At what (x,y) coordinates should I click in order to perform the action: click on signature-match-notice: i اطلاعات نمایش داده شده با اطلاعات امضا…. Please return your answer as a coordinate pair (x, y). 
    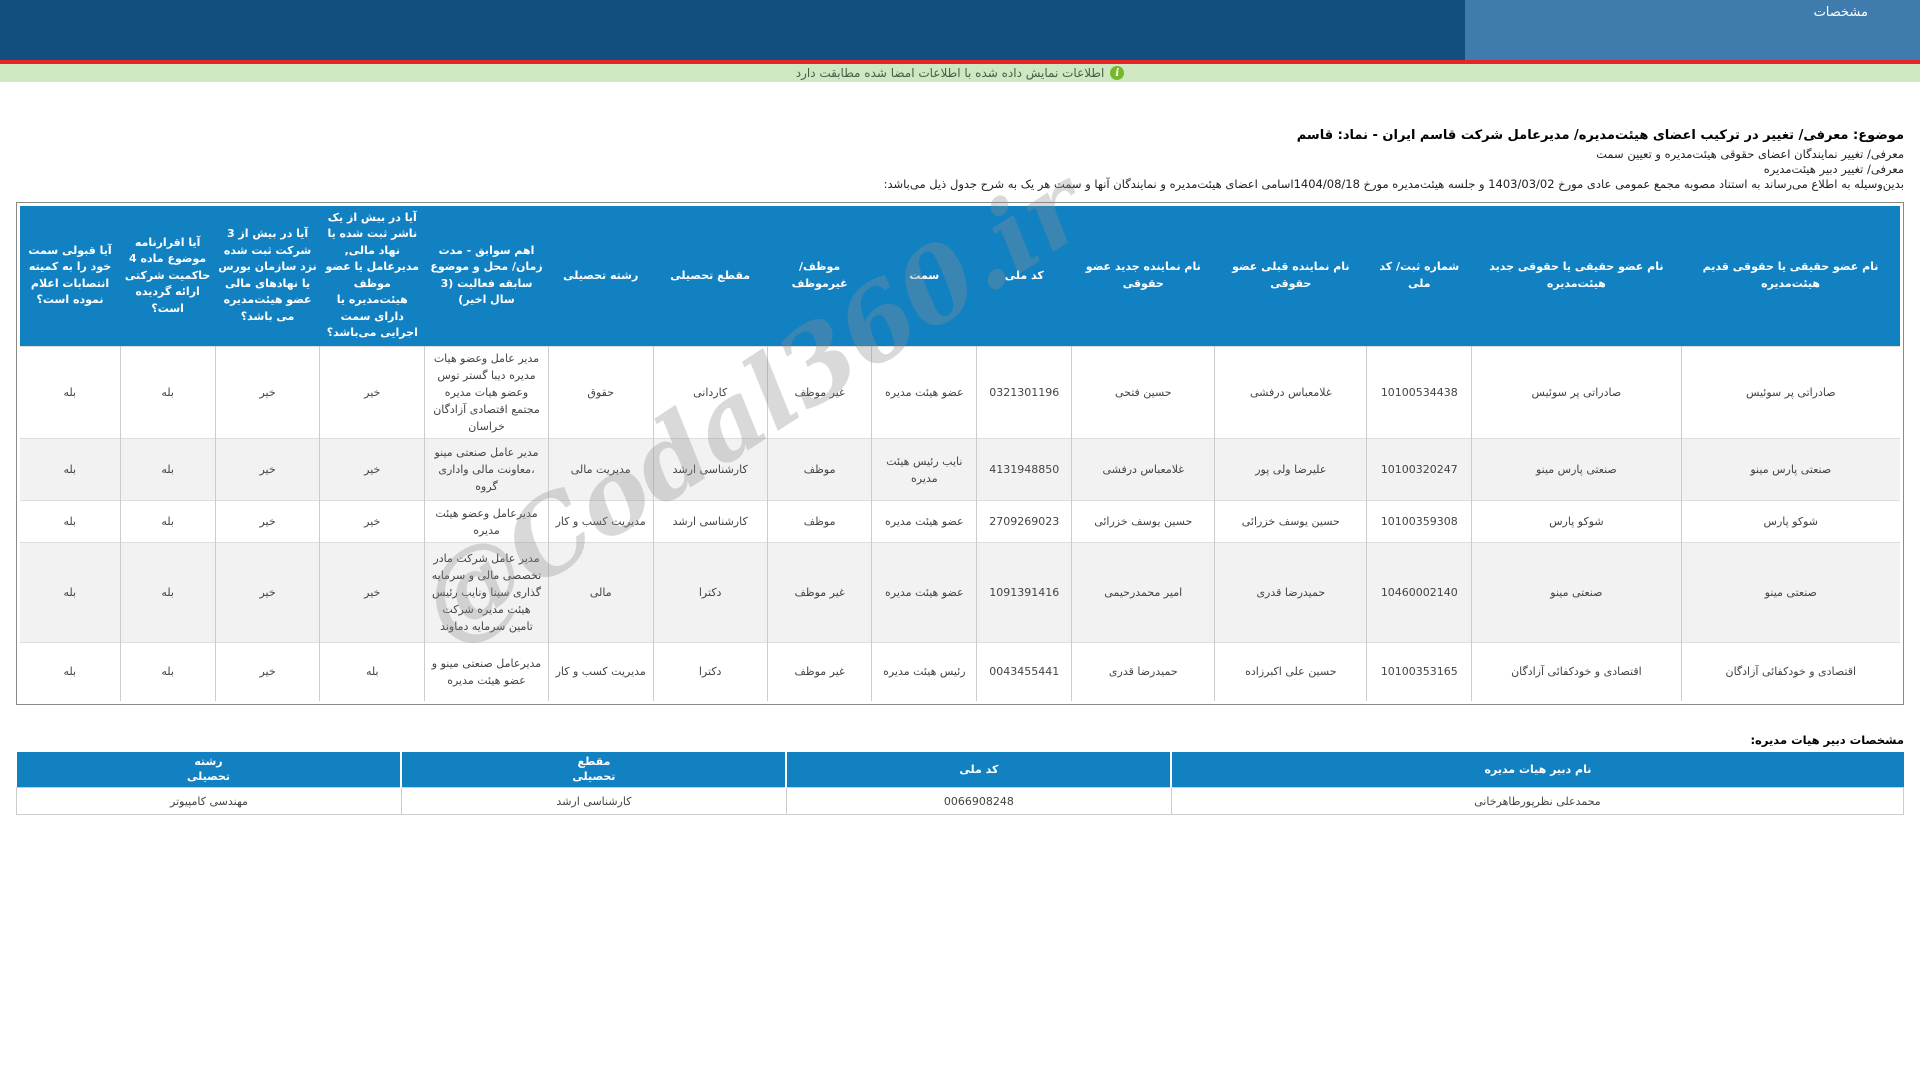
    Looking at the image, I should click on (960, 73).